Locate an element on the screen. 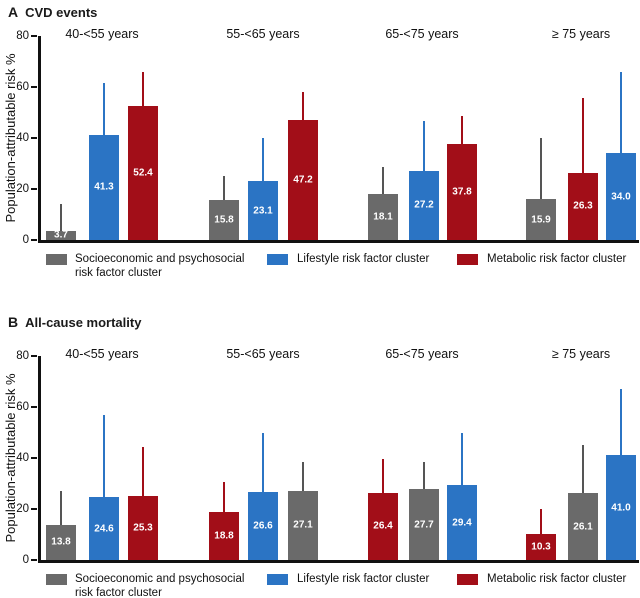 This screenshot has width=640, height=598. bar-value-label: 26.4 is located at coordinates (383, 526).